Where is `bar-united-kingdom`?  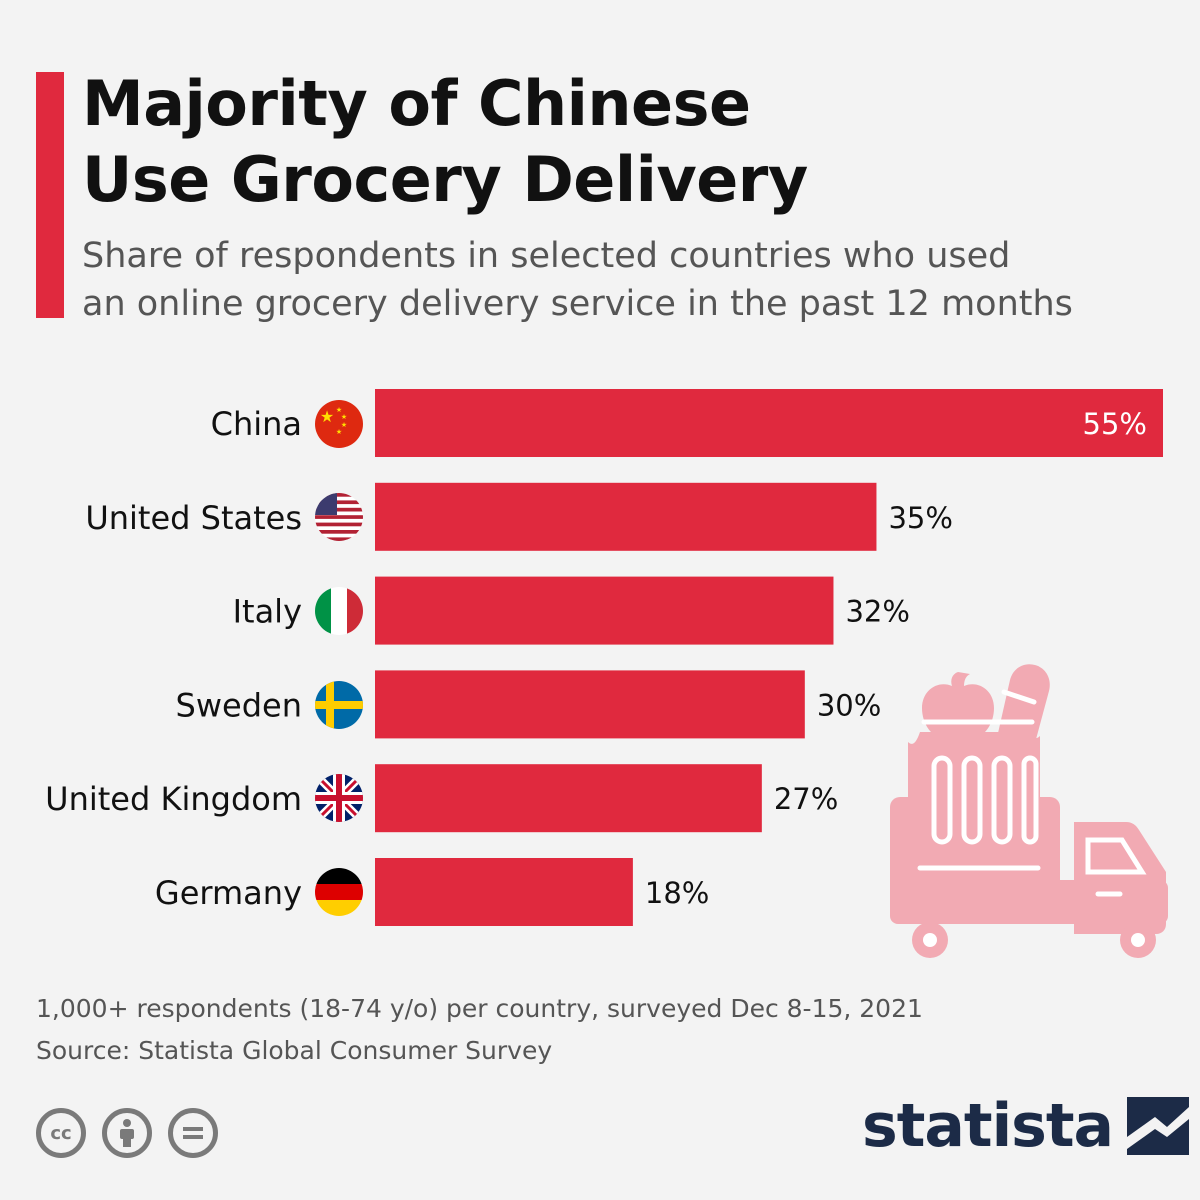 bar-united-kingdom is located at coordinates (568, 798).